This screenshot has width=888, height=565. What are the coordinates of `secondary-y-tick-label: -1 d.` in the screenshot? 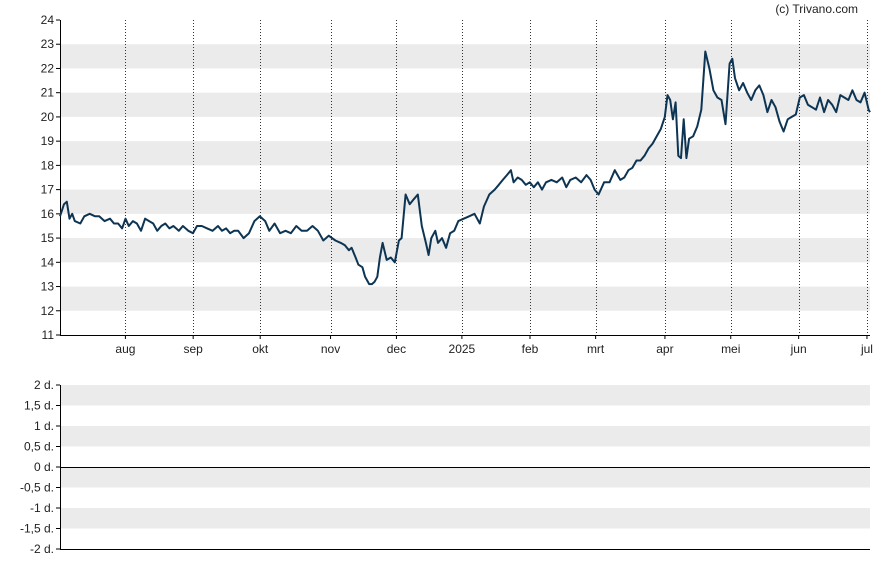 It's located at (42, 508).